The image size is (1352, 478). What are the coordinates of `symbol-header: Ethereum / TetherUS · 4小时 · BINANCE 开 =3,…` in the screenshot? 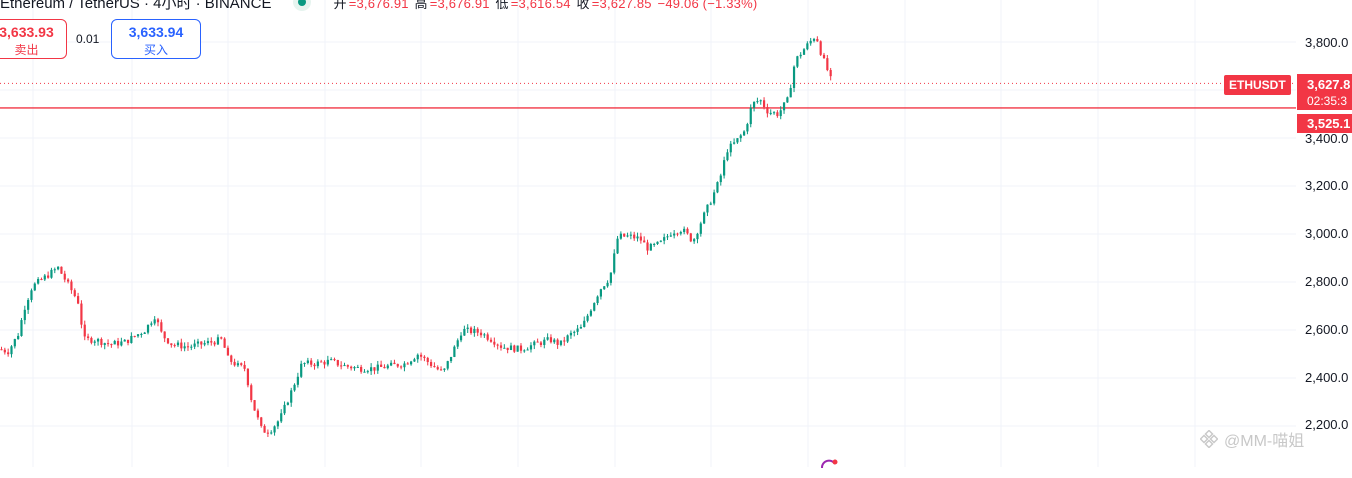 It's located at (379, 6).